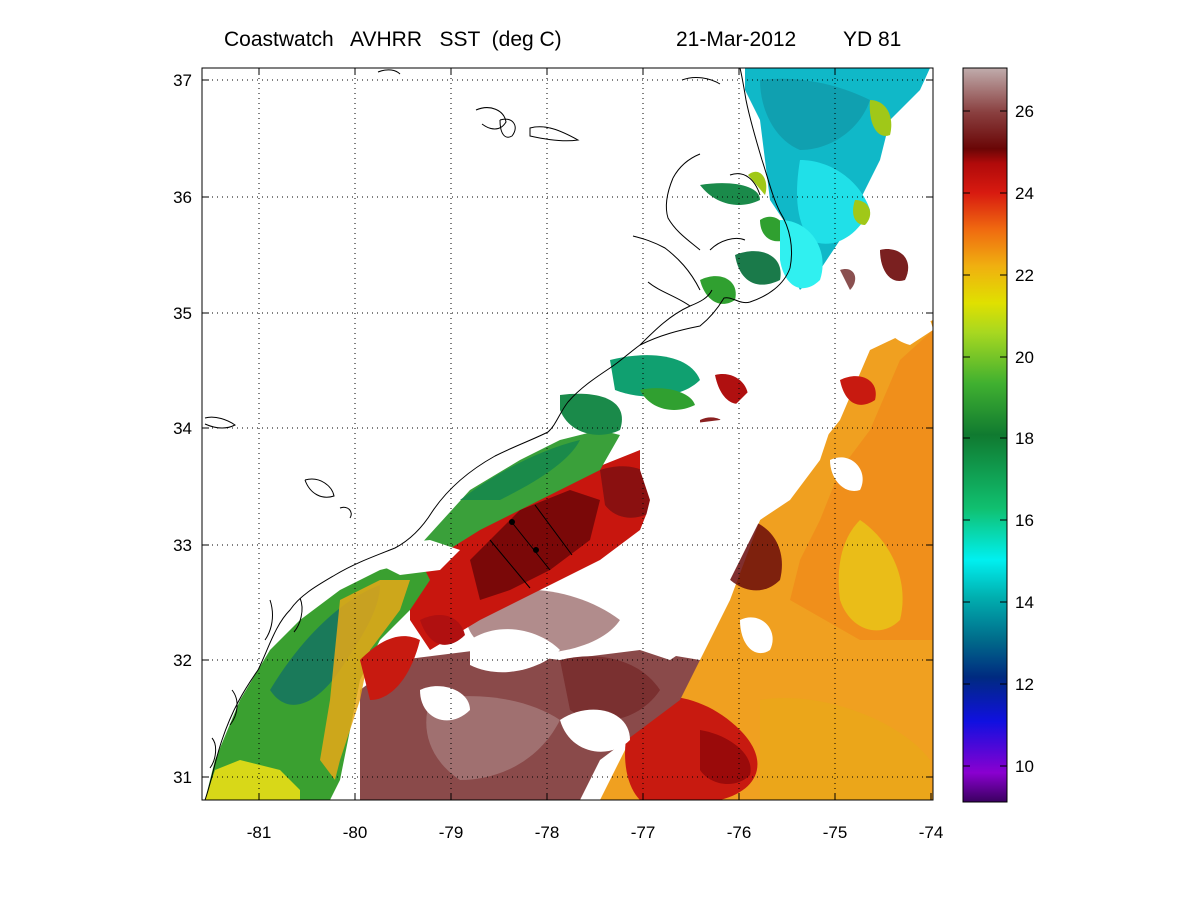 Image resolution: width=1200 pixels, height=900 pixels. I want to click on x-tick-label: -81, so click(259, 832).